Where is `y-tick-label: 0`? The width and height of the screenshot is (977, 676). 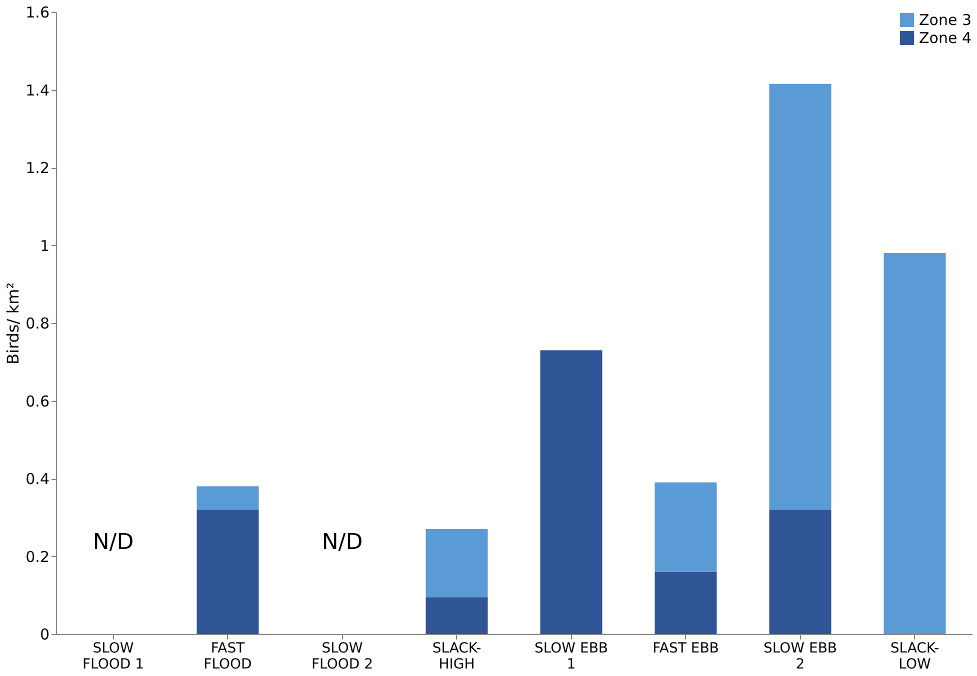
y-tick-label: 0 is located at coordinates (45, 635).